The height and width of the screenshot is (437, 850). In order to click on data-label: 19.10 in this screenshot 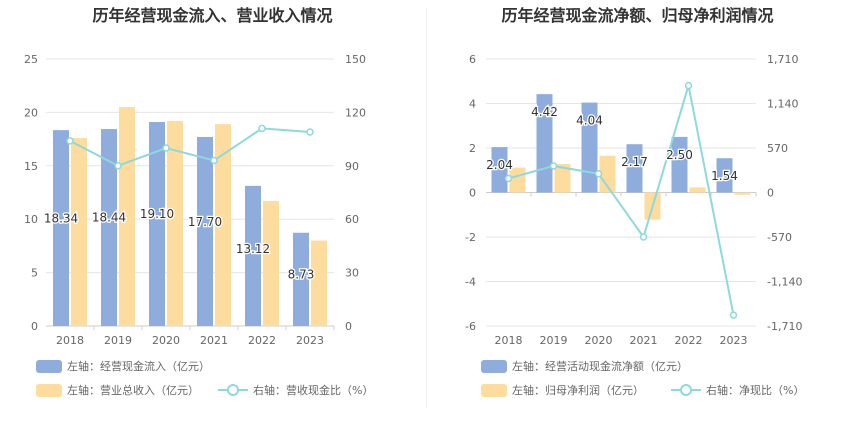, I will do `click(157, 214)`.